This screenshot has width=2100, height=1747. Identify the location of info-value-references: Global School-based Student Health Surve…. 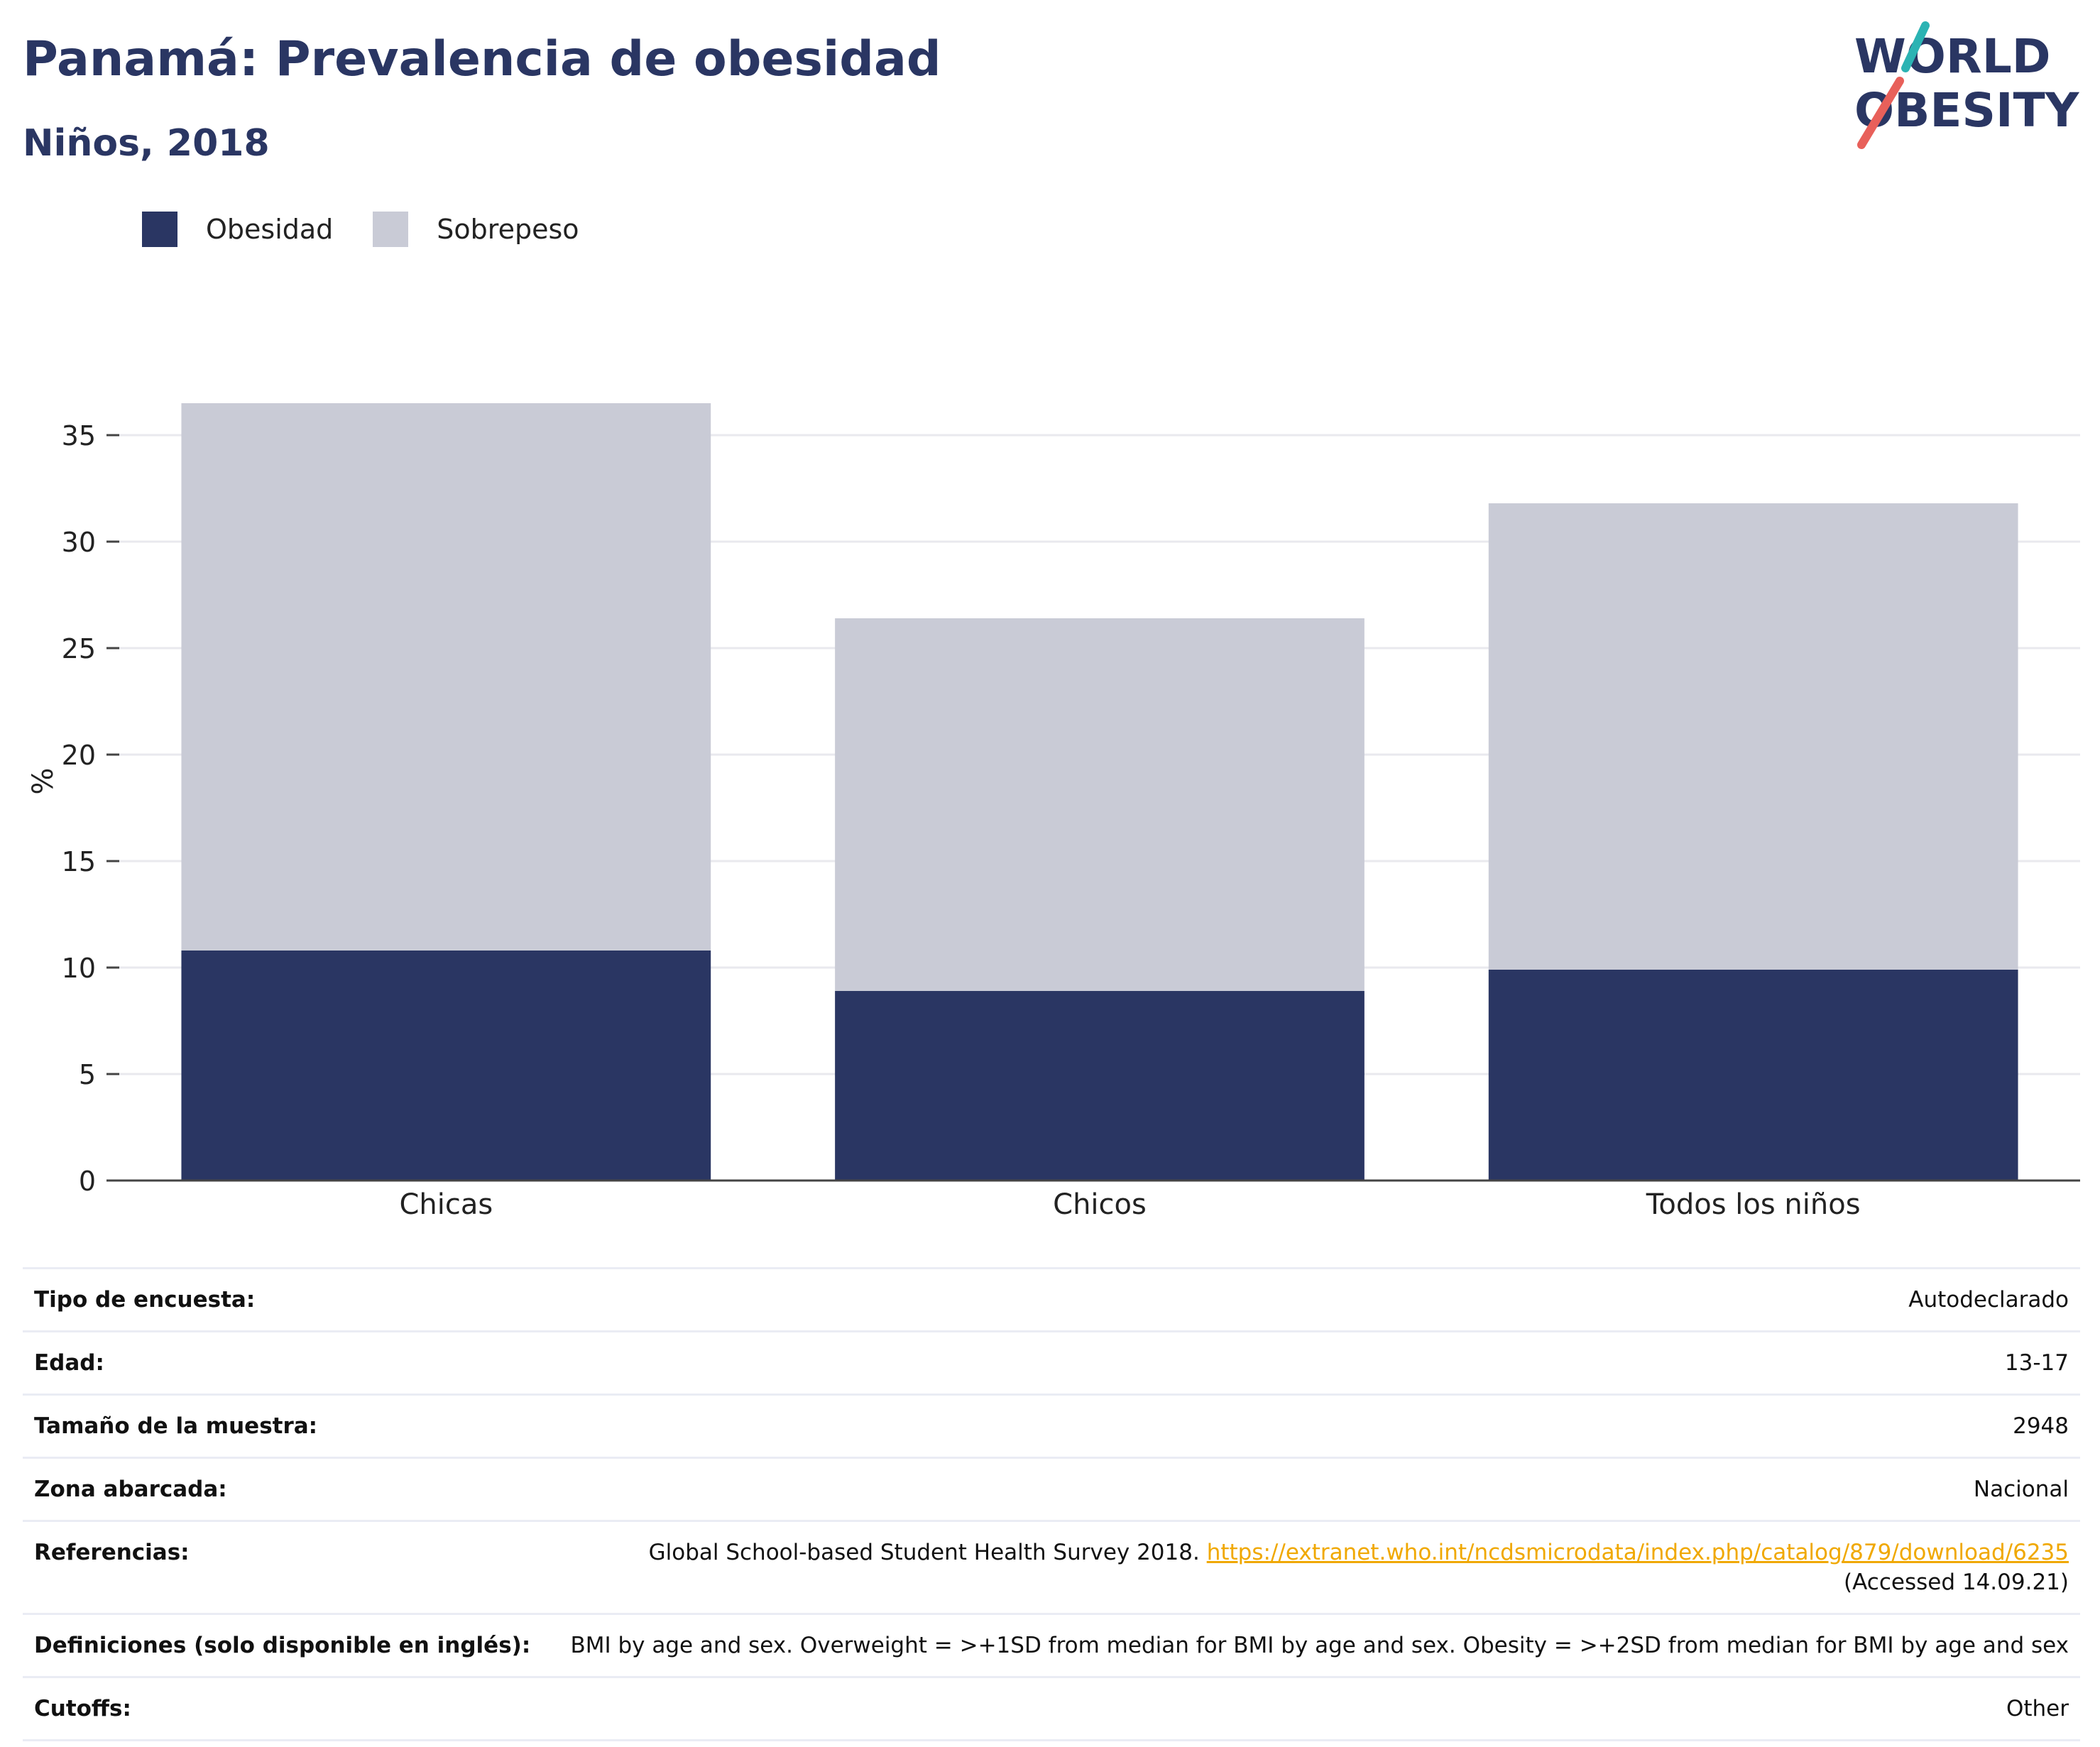
(1311, 1567).